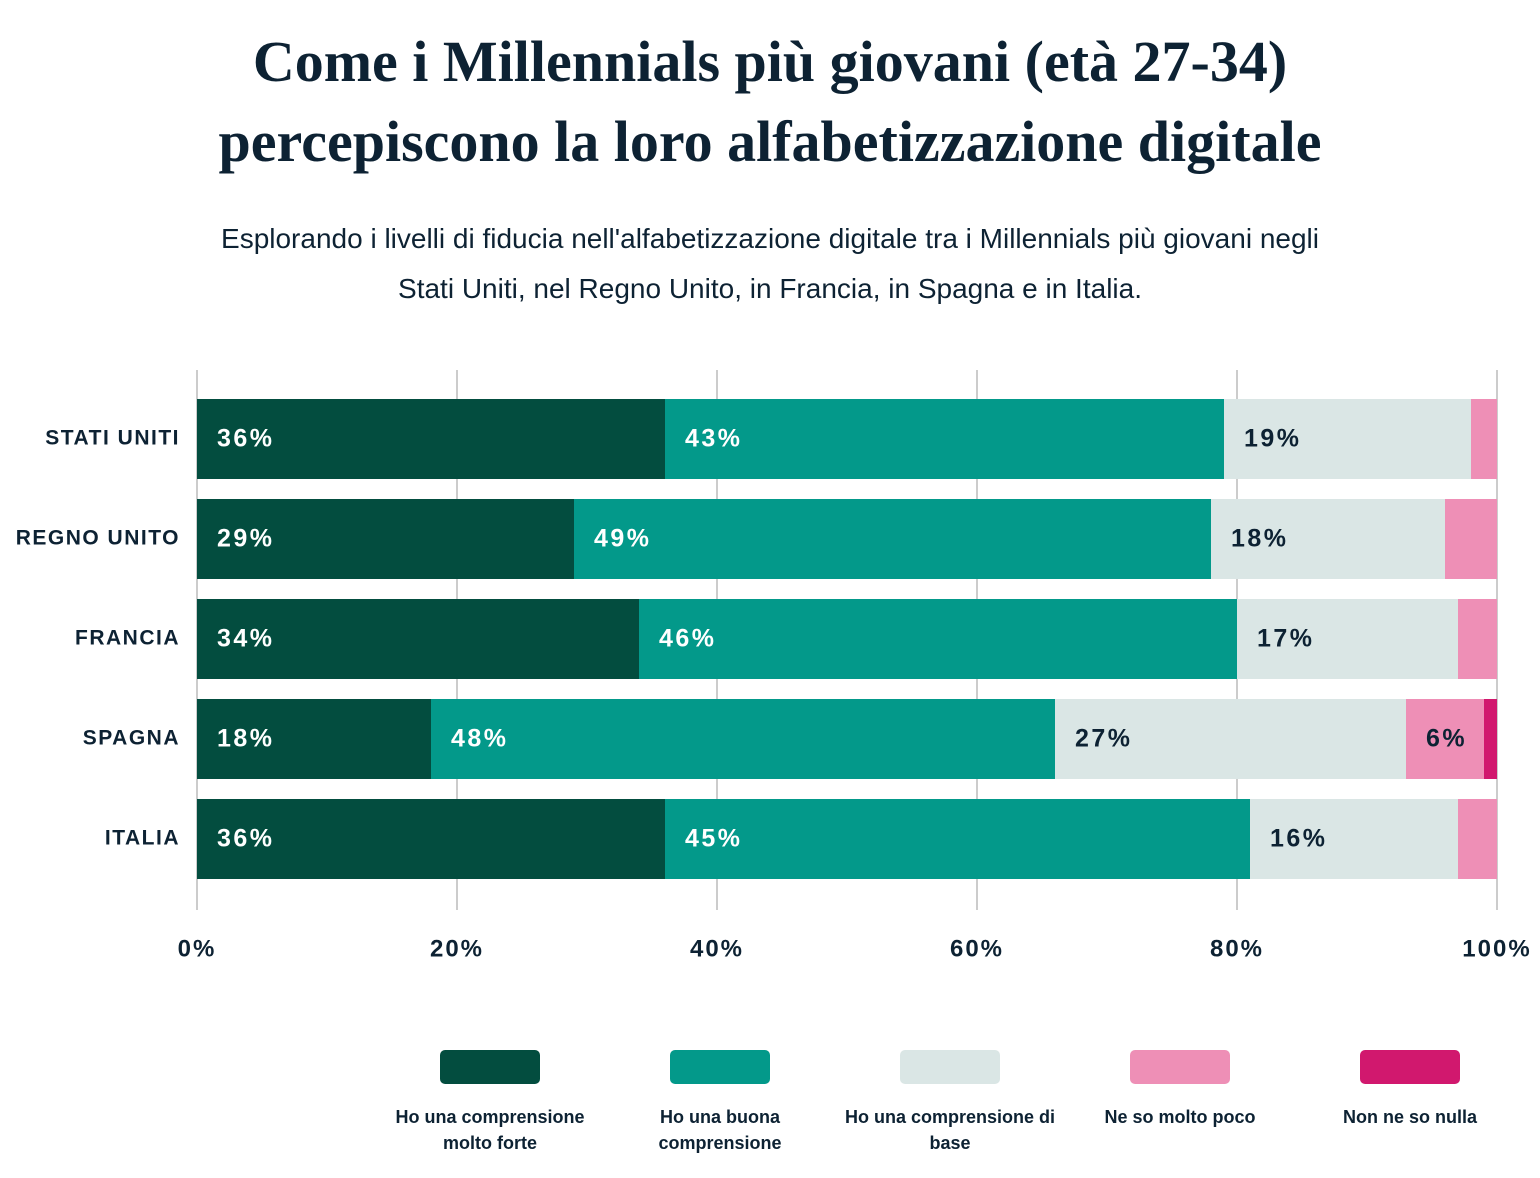  What do you see at coordinates (246, 639) in the screenshot?
I see `value-label: 34%` at bounding box center [246, 639].